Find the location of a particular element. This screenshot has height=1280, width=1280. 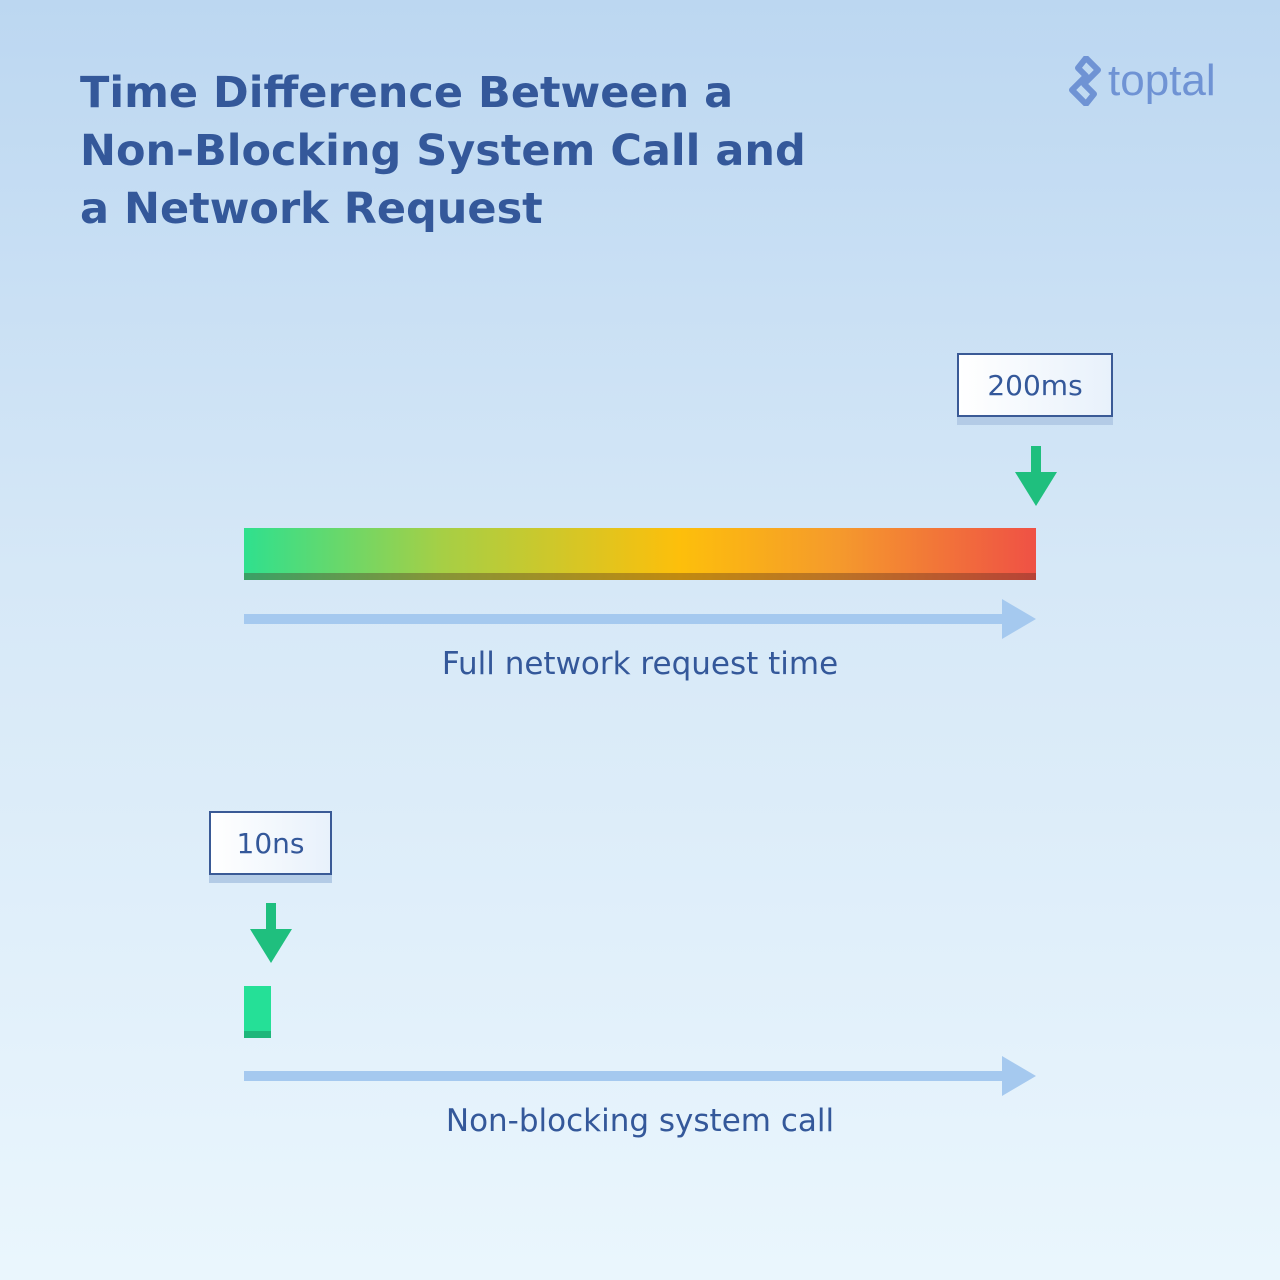

toptal-logo-icon is located at coordinates (1085, 81).